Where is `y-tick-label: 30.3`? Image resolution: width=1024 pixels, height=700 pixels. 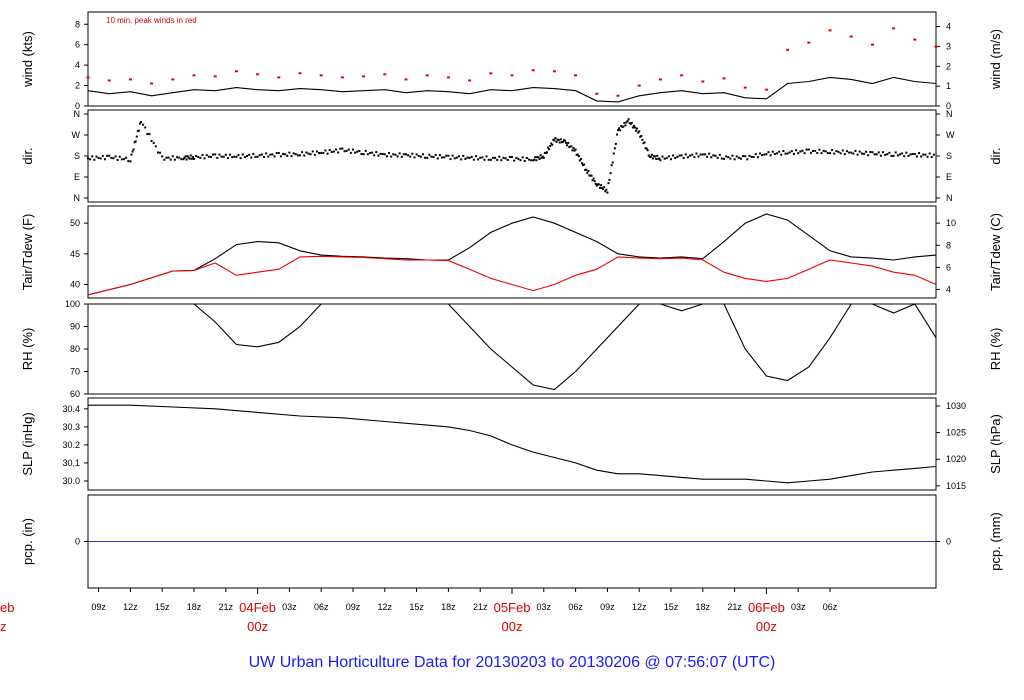 y-tick-label: 30.3 is located at coordinates (71, 427).